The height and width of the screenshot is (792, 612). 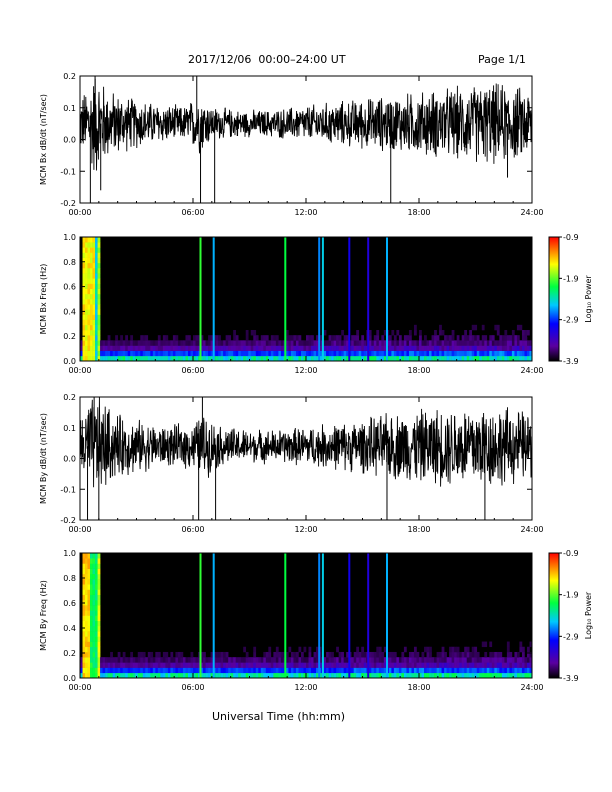 I want to click on x-tick-label: 24:00, so click(x=531, y=212).